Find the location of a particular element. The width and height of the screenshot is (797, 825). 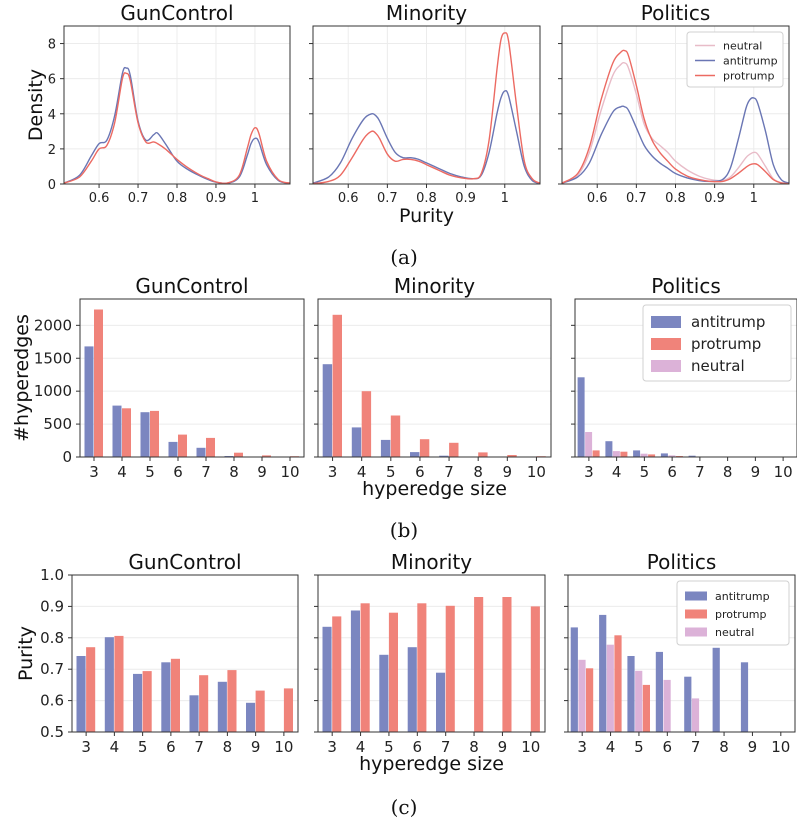

x-axis-label: Purity is located at coordinates (426, 216).